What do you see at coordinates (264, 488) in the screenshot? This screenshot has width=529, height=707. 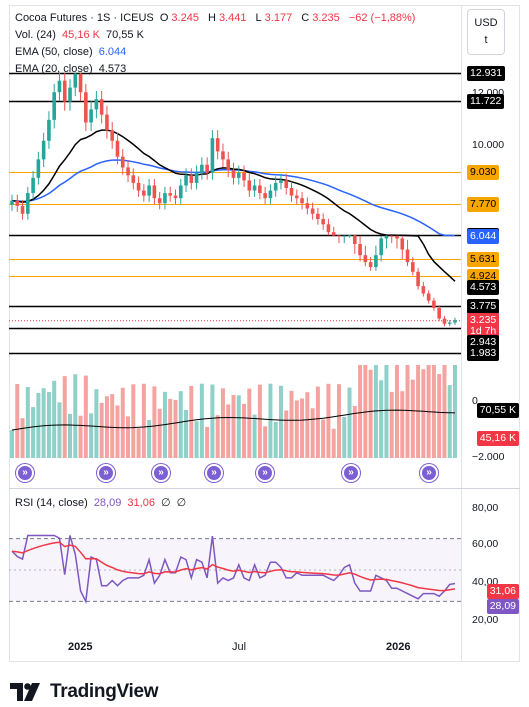 I see `pane-divider` at bounding box center [264, 488].